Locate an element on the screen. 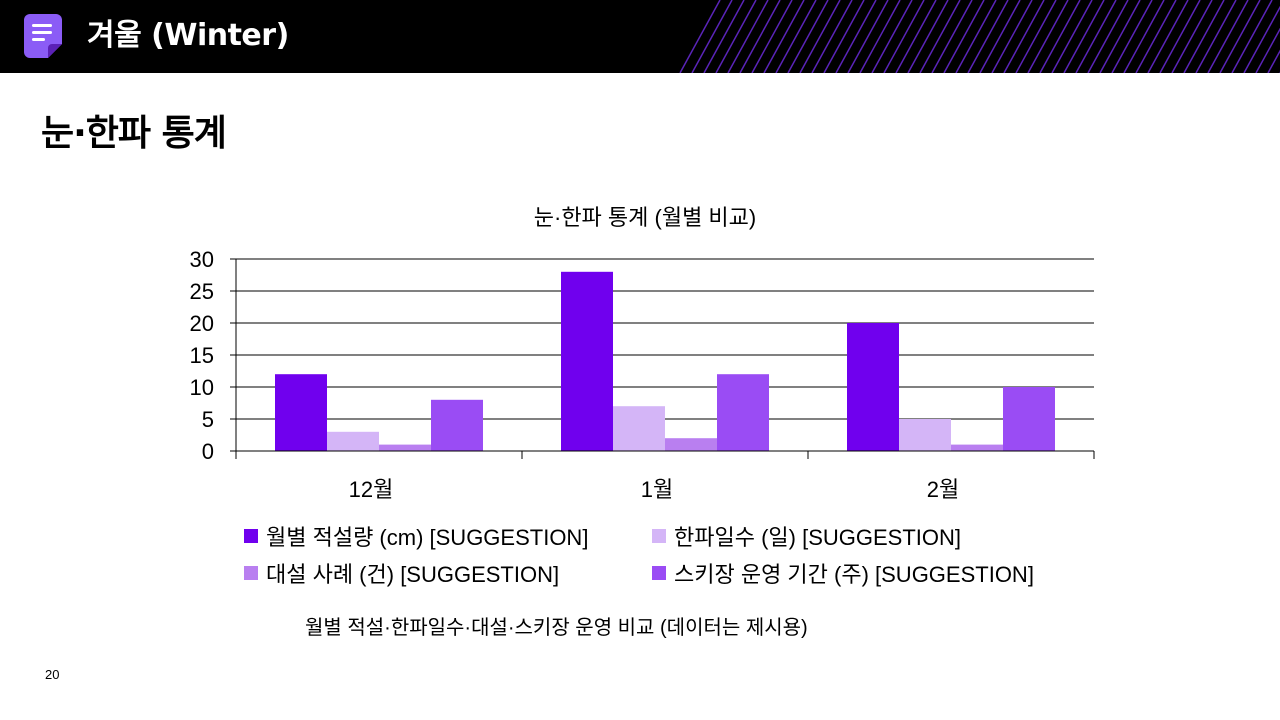 The height and width of the screenshot is (720, 1280). header-stripes is located at coordinates (979, 36).